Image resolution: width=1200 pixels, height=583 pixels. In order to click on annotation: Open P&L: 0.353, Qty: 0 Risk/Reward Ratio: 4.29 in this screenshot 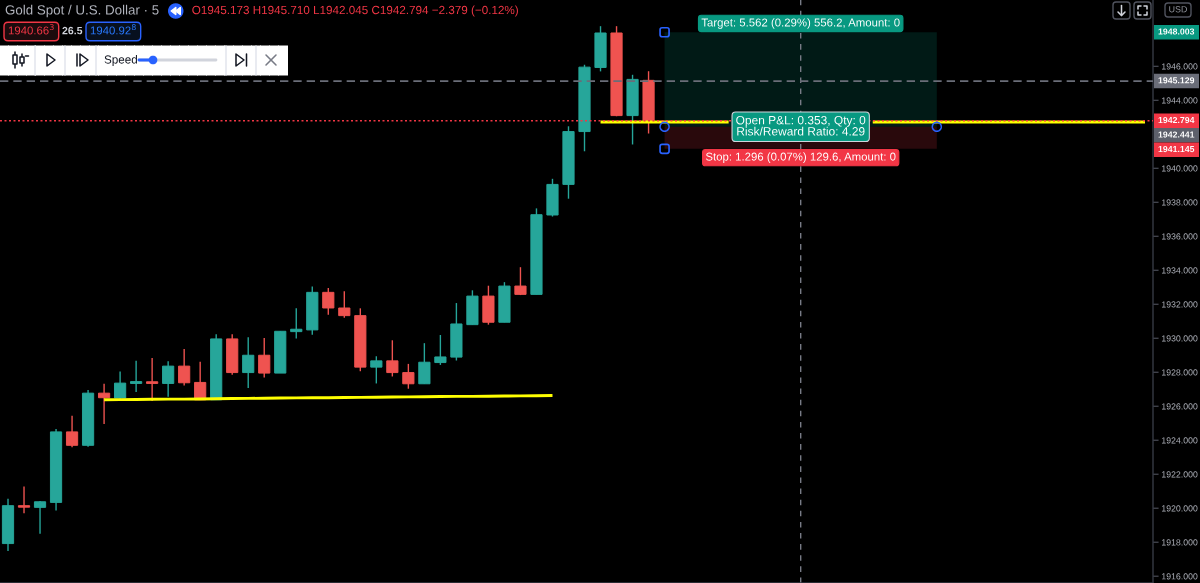, I will do `click(801, 125)`.